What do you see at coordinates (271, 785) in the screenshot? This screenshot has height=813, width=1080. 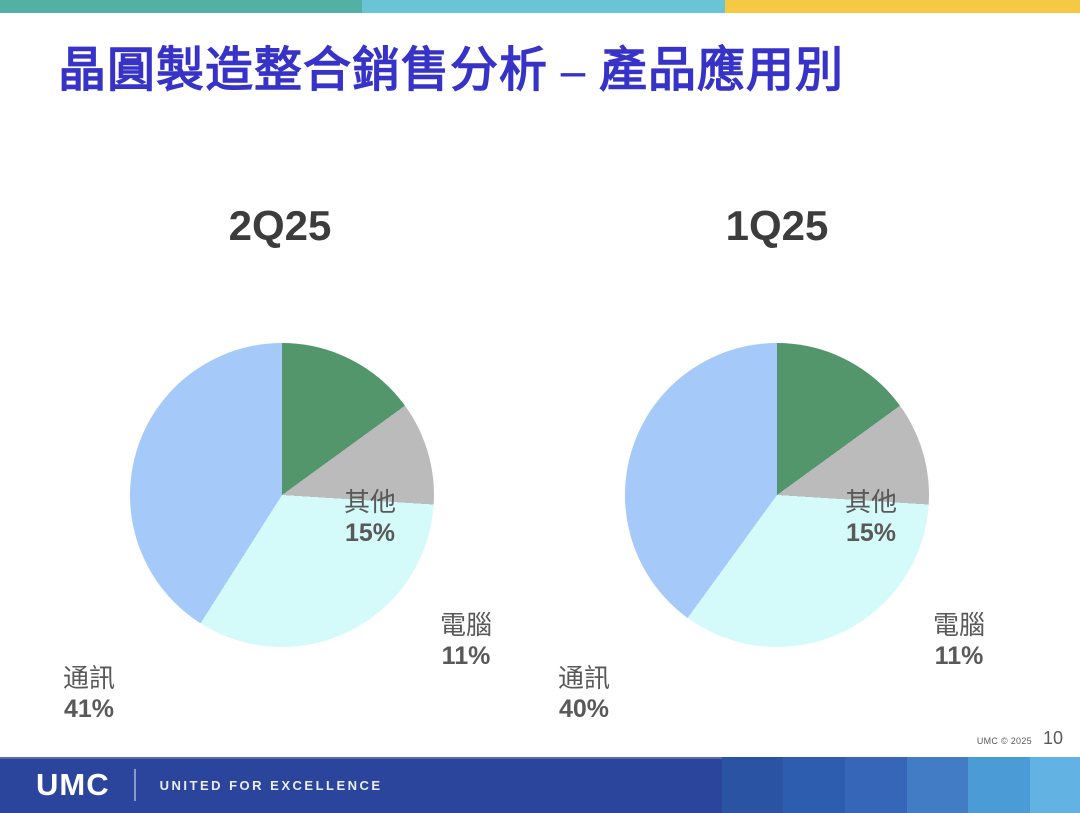 I see `footer-tagline: UNITED FOR EXCELLENCE` at bounding box center [271, 785].